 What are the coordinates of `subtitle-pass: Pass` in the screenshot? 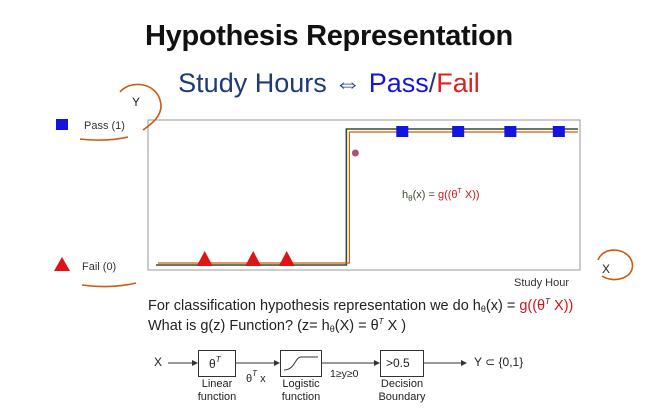 It's located at (398, 83).